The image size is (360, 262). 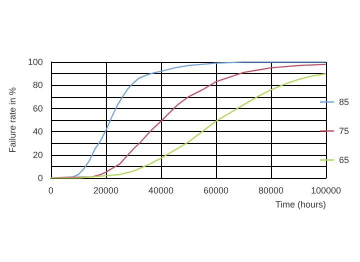 What do you see at coordinates (344, 131) in the screenshot?
I see `legend-label: 75` at bounding box center [344, 131].